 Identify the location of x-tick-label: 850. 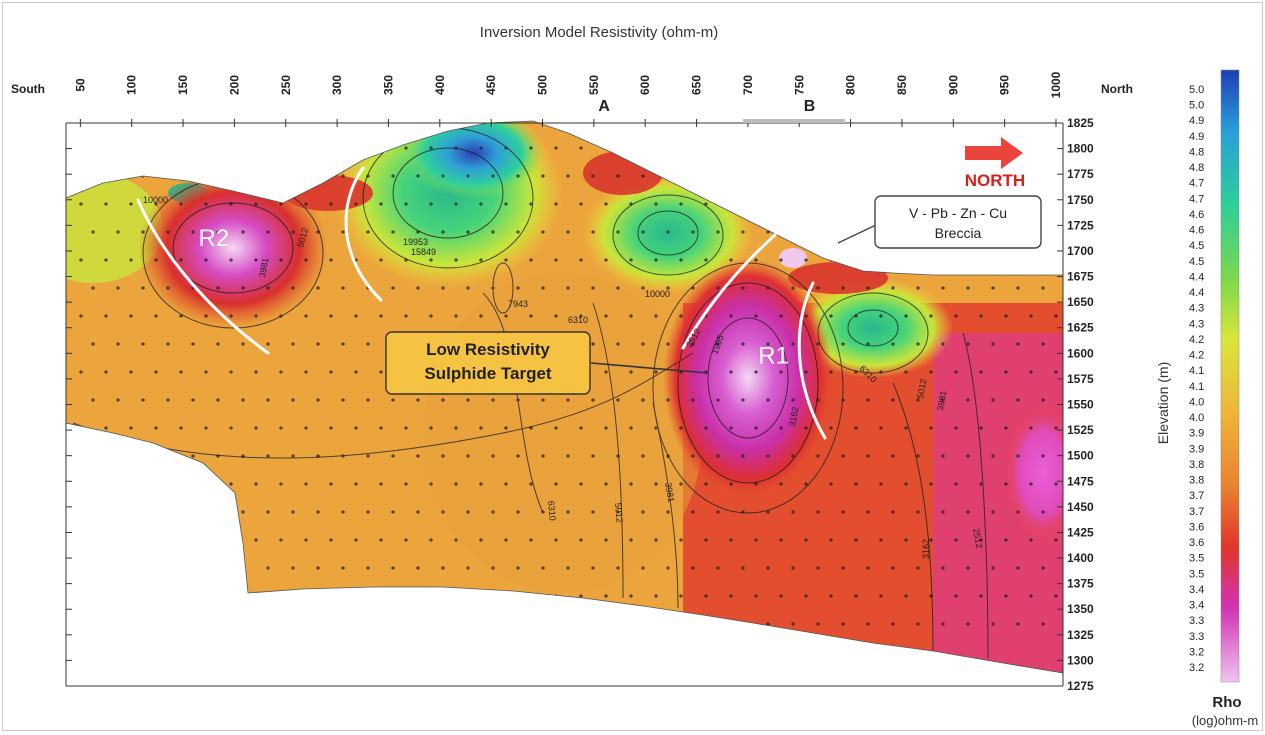
(902, 85).